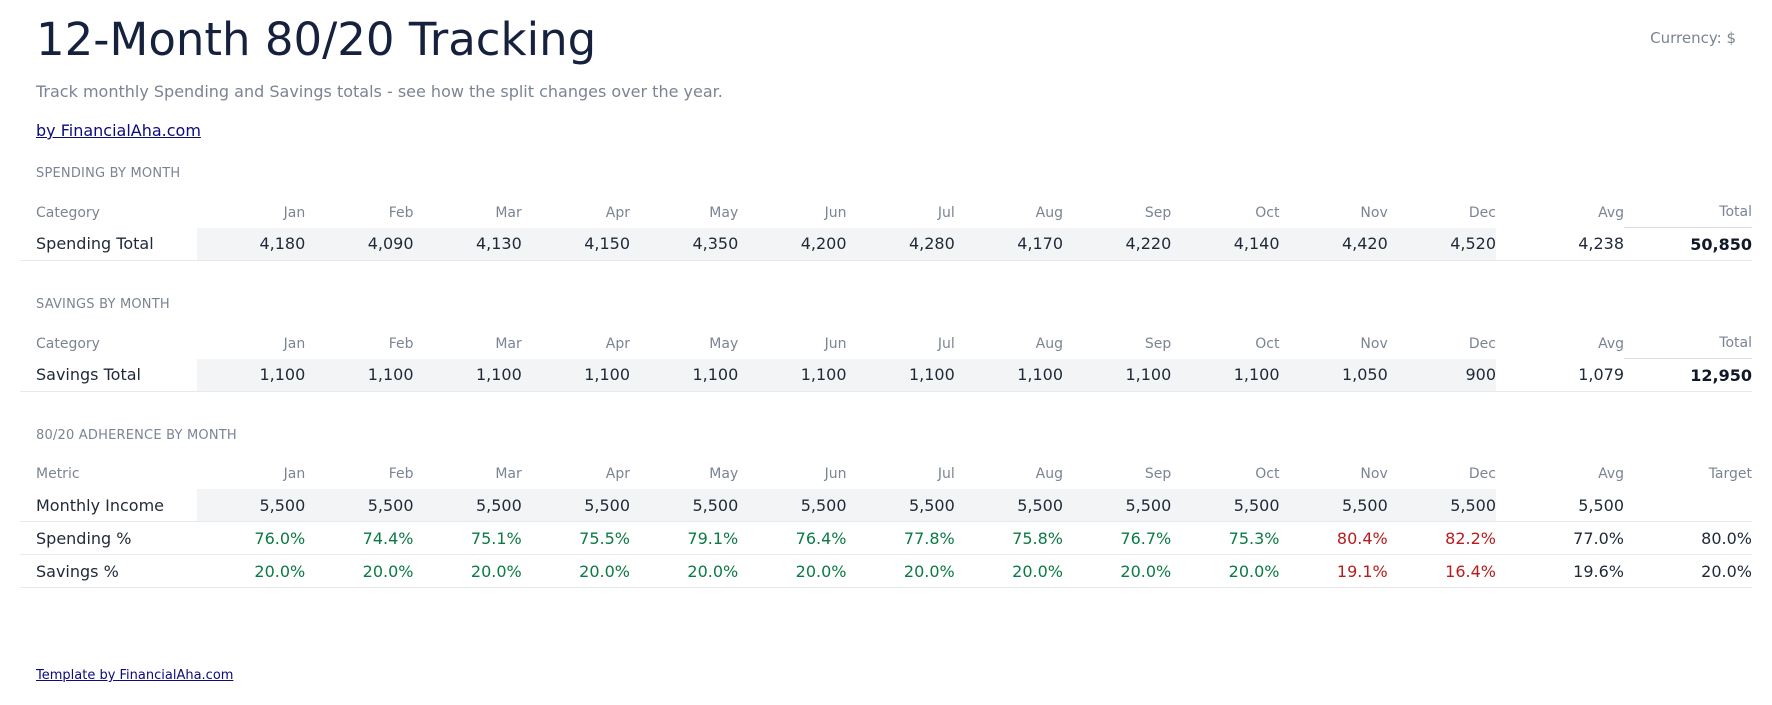 The height and width of the screenshot is (705, 1772). I want to click on table-cell: 75.5%, so click(575, 538).